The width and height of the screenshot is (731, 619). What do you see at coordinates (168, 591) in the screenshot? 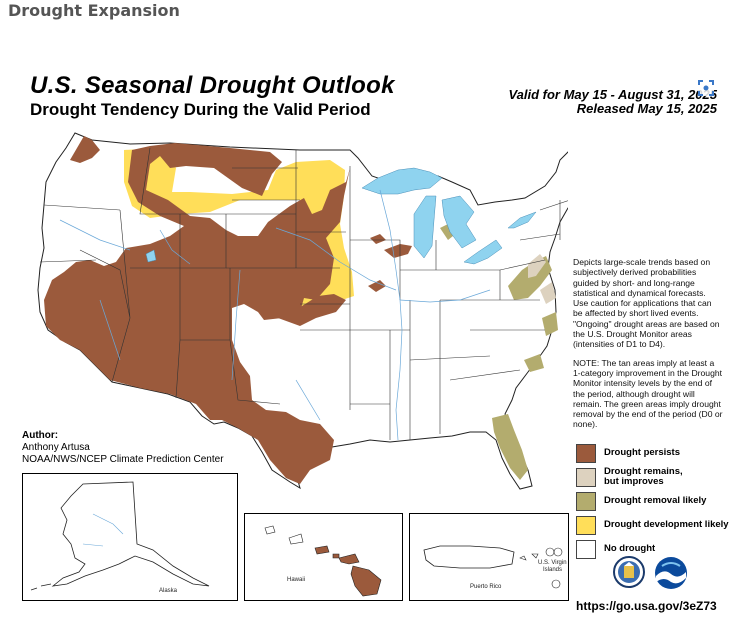
I see `inset-label-alaska: Alaska` at bounding box center [168, 591].